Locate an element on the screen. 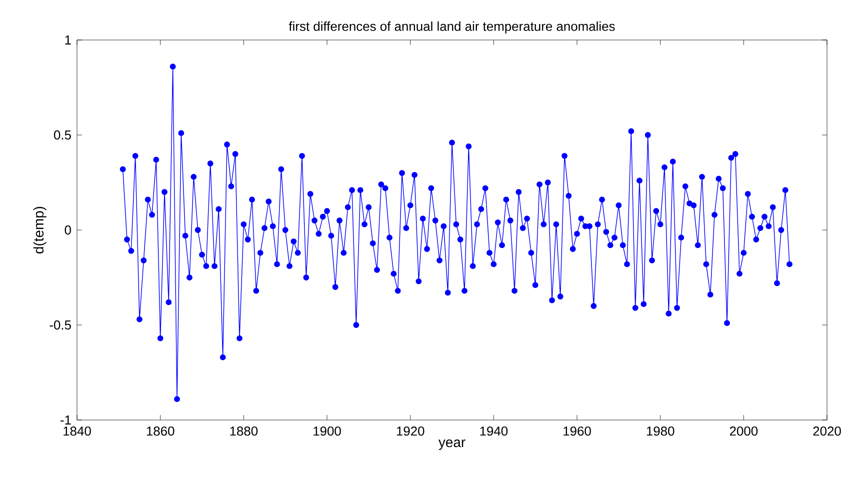 This screenshot has height=484, width=846. y-tick-label: 1 is located at coordinates (68, 40).